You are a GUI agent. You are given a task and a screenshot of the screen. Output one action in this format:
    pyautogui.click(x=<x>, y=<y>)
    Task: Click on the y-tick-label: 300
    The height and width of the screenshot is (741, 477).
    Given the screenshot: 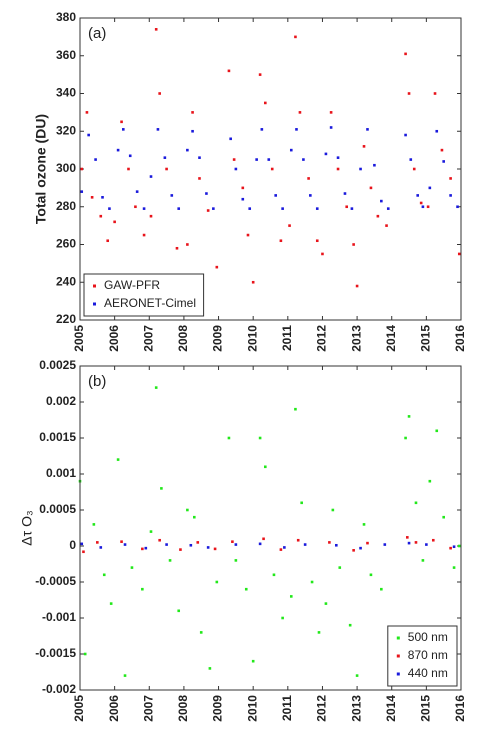 What is the action you would take?
    pyautogui.click(x=66, y=168)
    